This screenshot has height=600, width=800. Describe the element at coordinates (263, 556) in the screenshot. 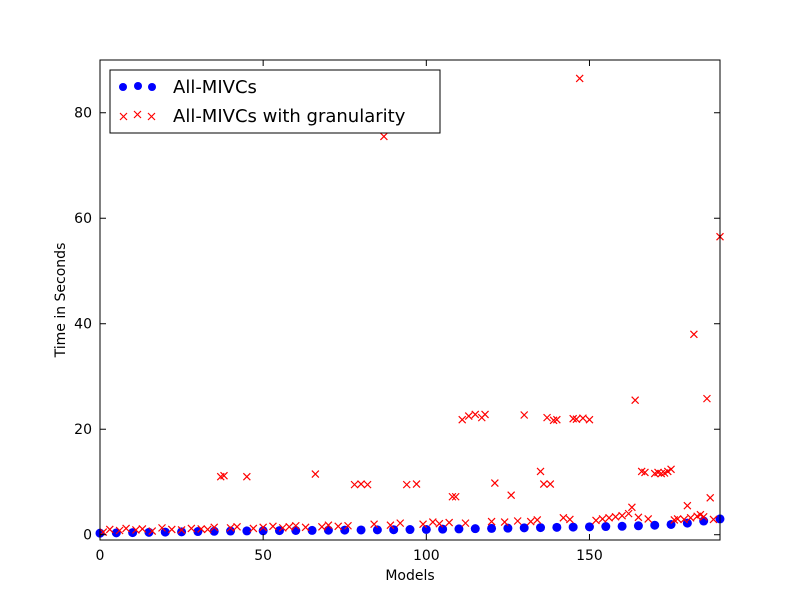

I see `x-tick-label: 50` at that location.